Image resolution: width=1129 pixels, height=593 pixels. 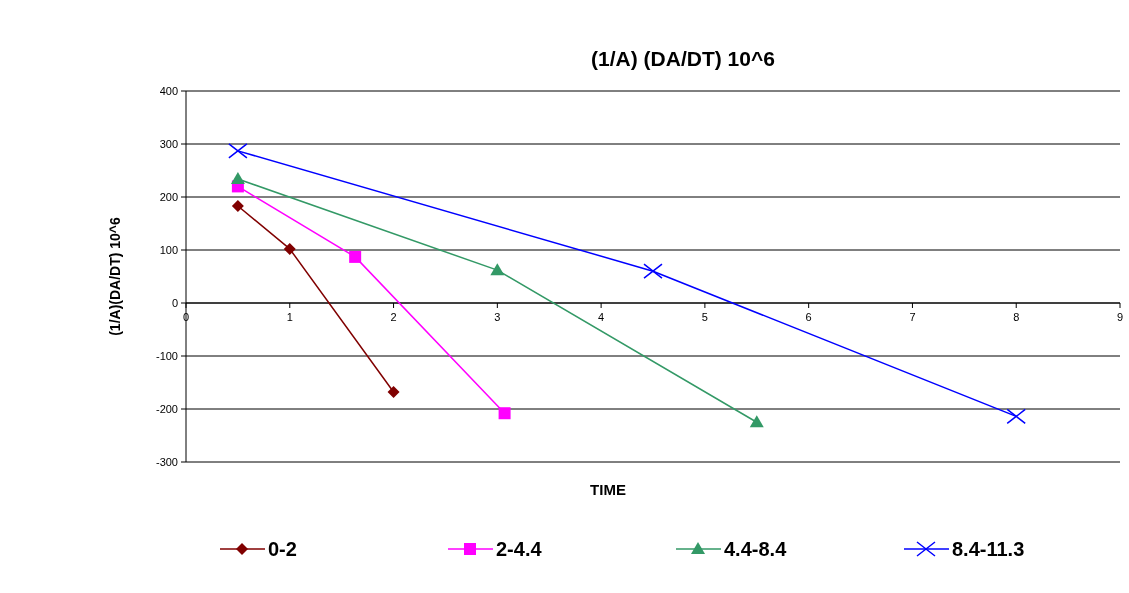 What do you see at coordinates (166, 355) in the screenshot?
I see `y-tick-label: -100` at bounding box center [166, 355].